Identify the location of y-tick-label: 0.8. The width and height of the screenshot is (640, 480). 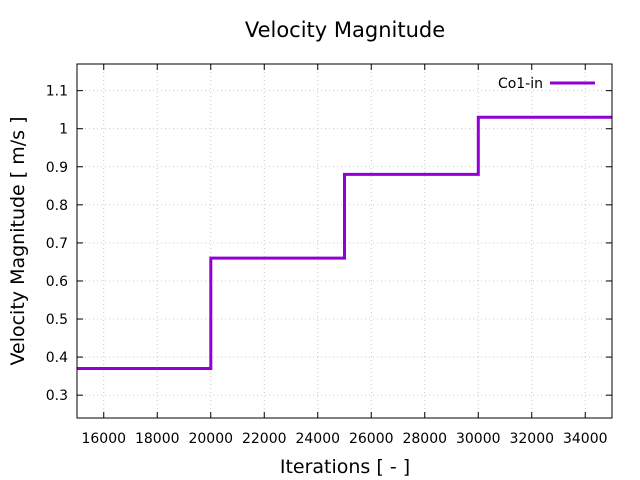
(57, 206).